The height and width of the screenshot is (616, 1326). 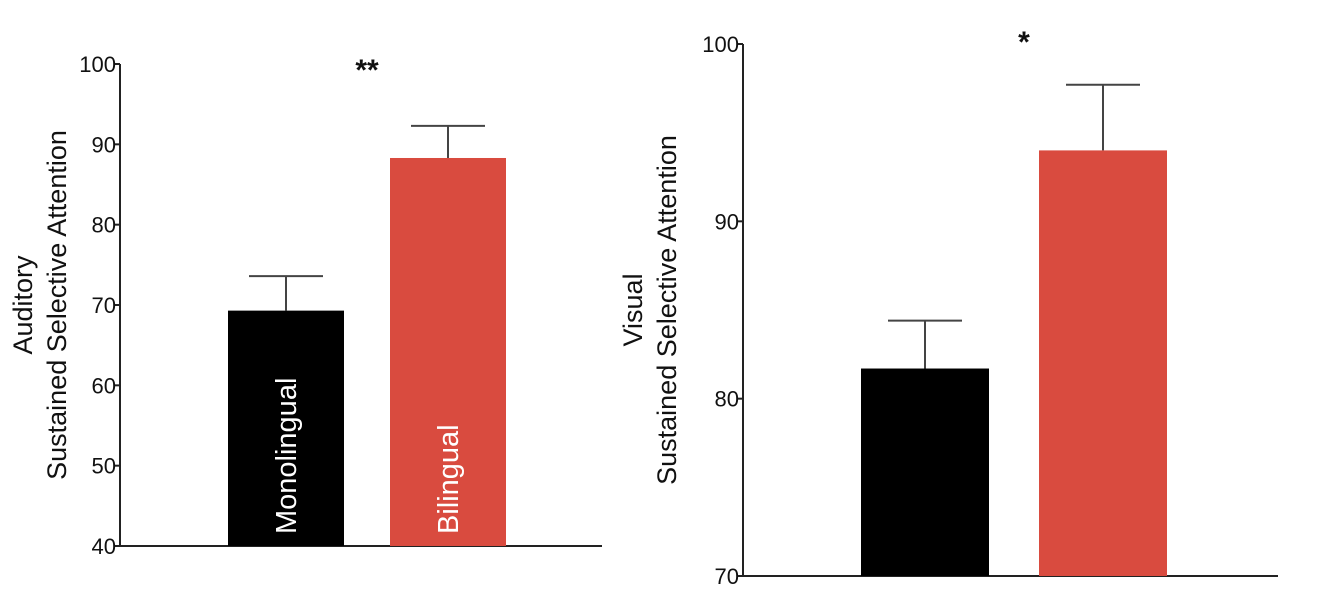 I want to click on chart-2-tick-label: 70, so click(x=727, y=576).